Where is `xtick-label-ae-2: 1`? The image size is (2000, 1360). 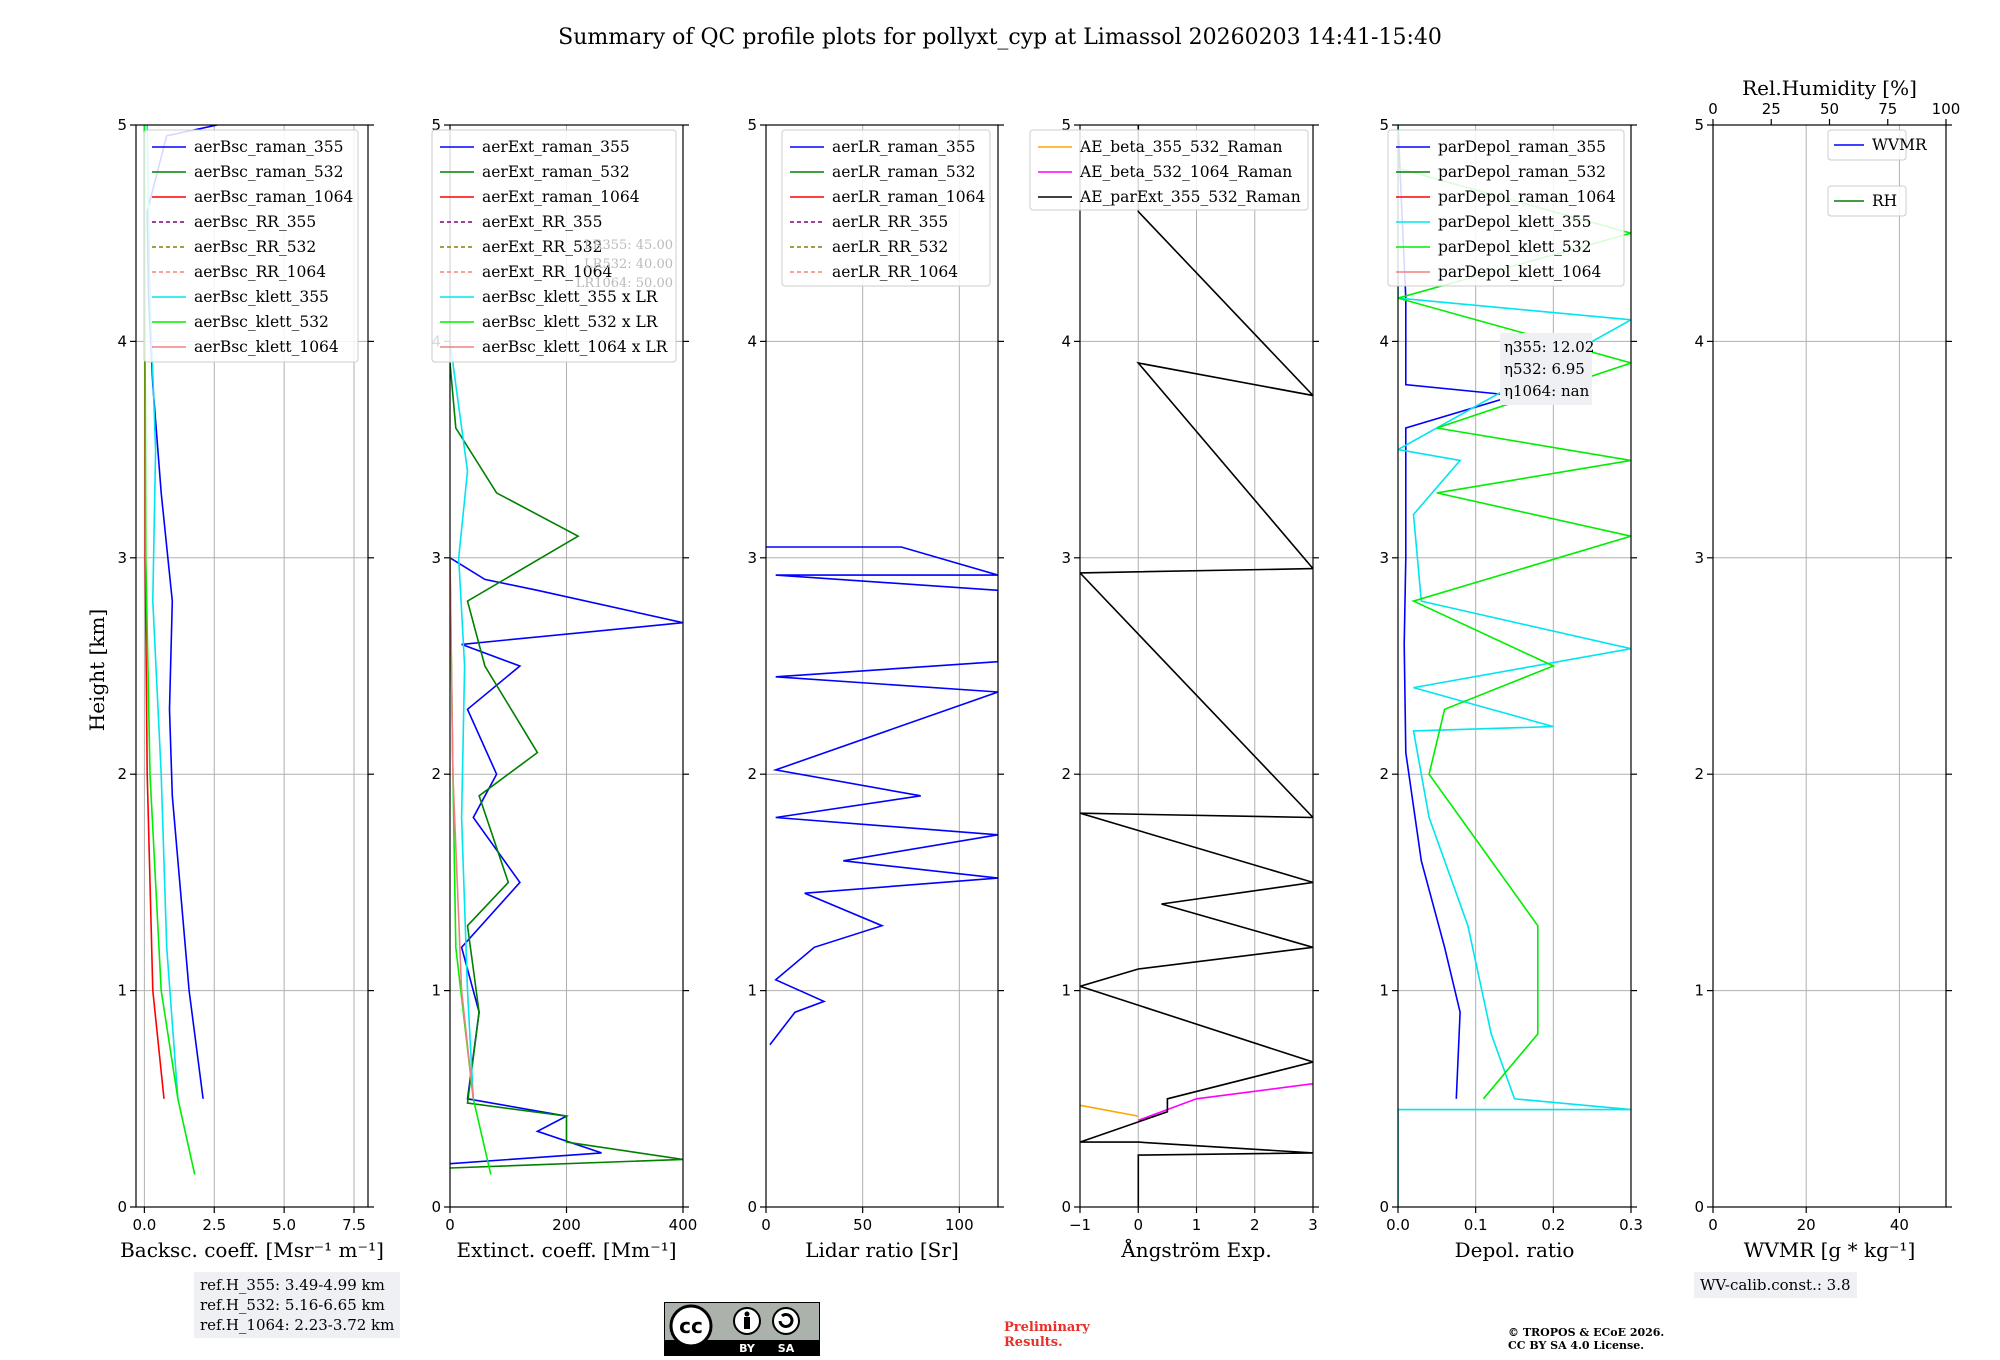 xtick-label-ae-2: 1 is located at coordinates (1197, 1225).